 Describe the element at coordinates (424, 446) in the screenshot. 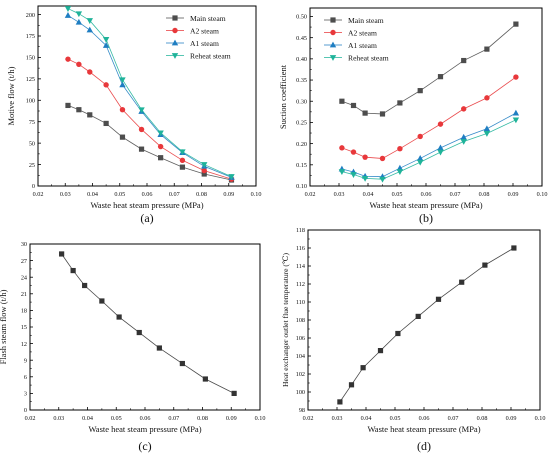

I see `panel-label: (d)` at that location.